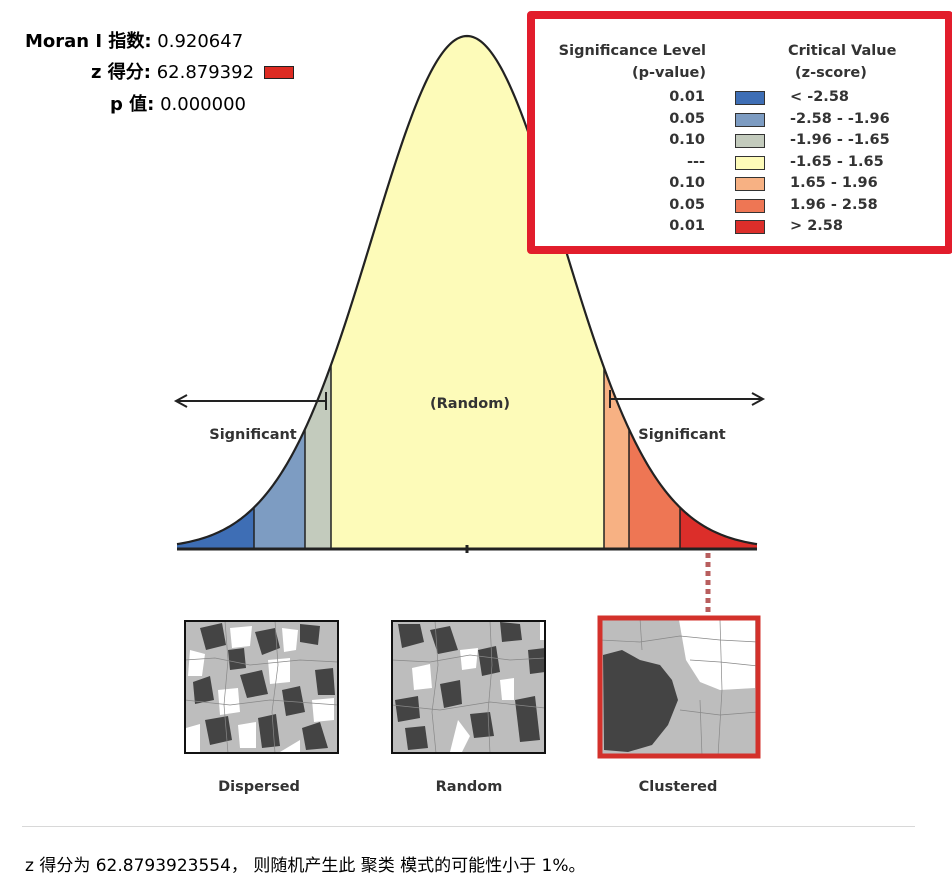 This screenshot has height=879, width=952. Describe the element at coordinates (467, 456) in the screenshot. I see `segment-dividers` at that location.